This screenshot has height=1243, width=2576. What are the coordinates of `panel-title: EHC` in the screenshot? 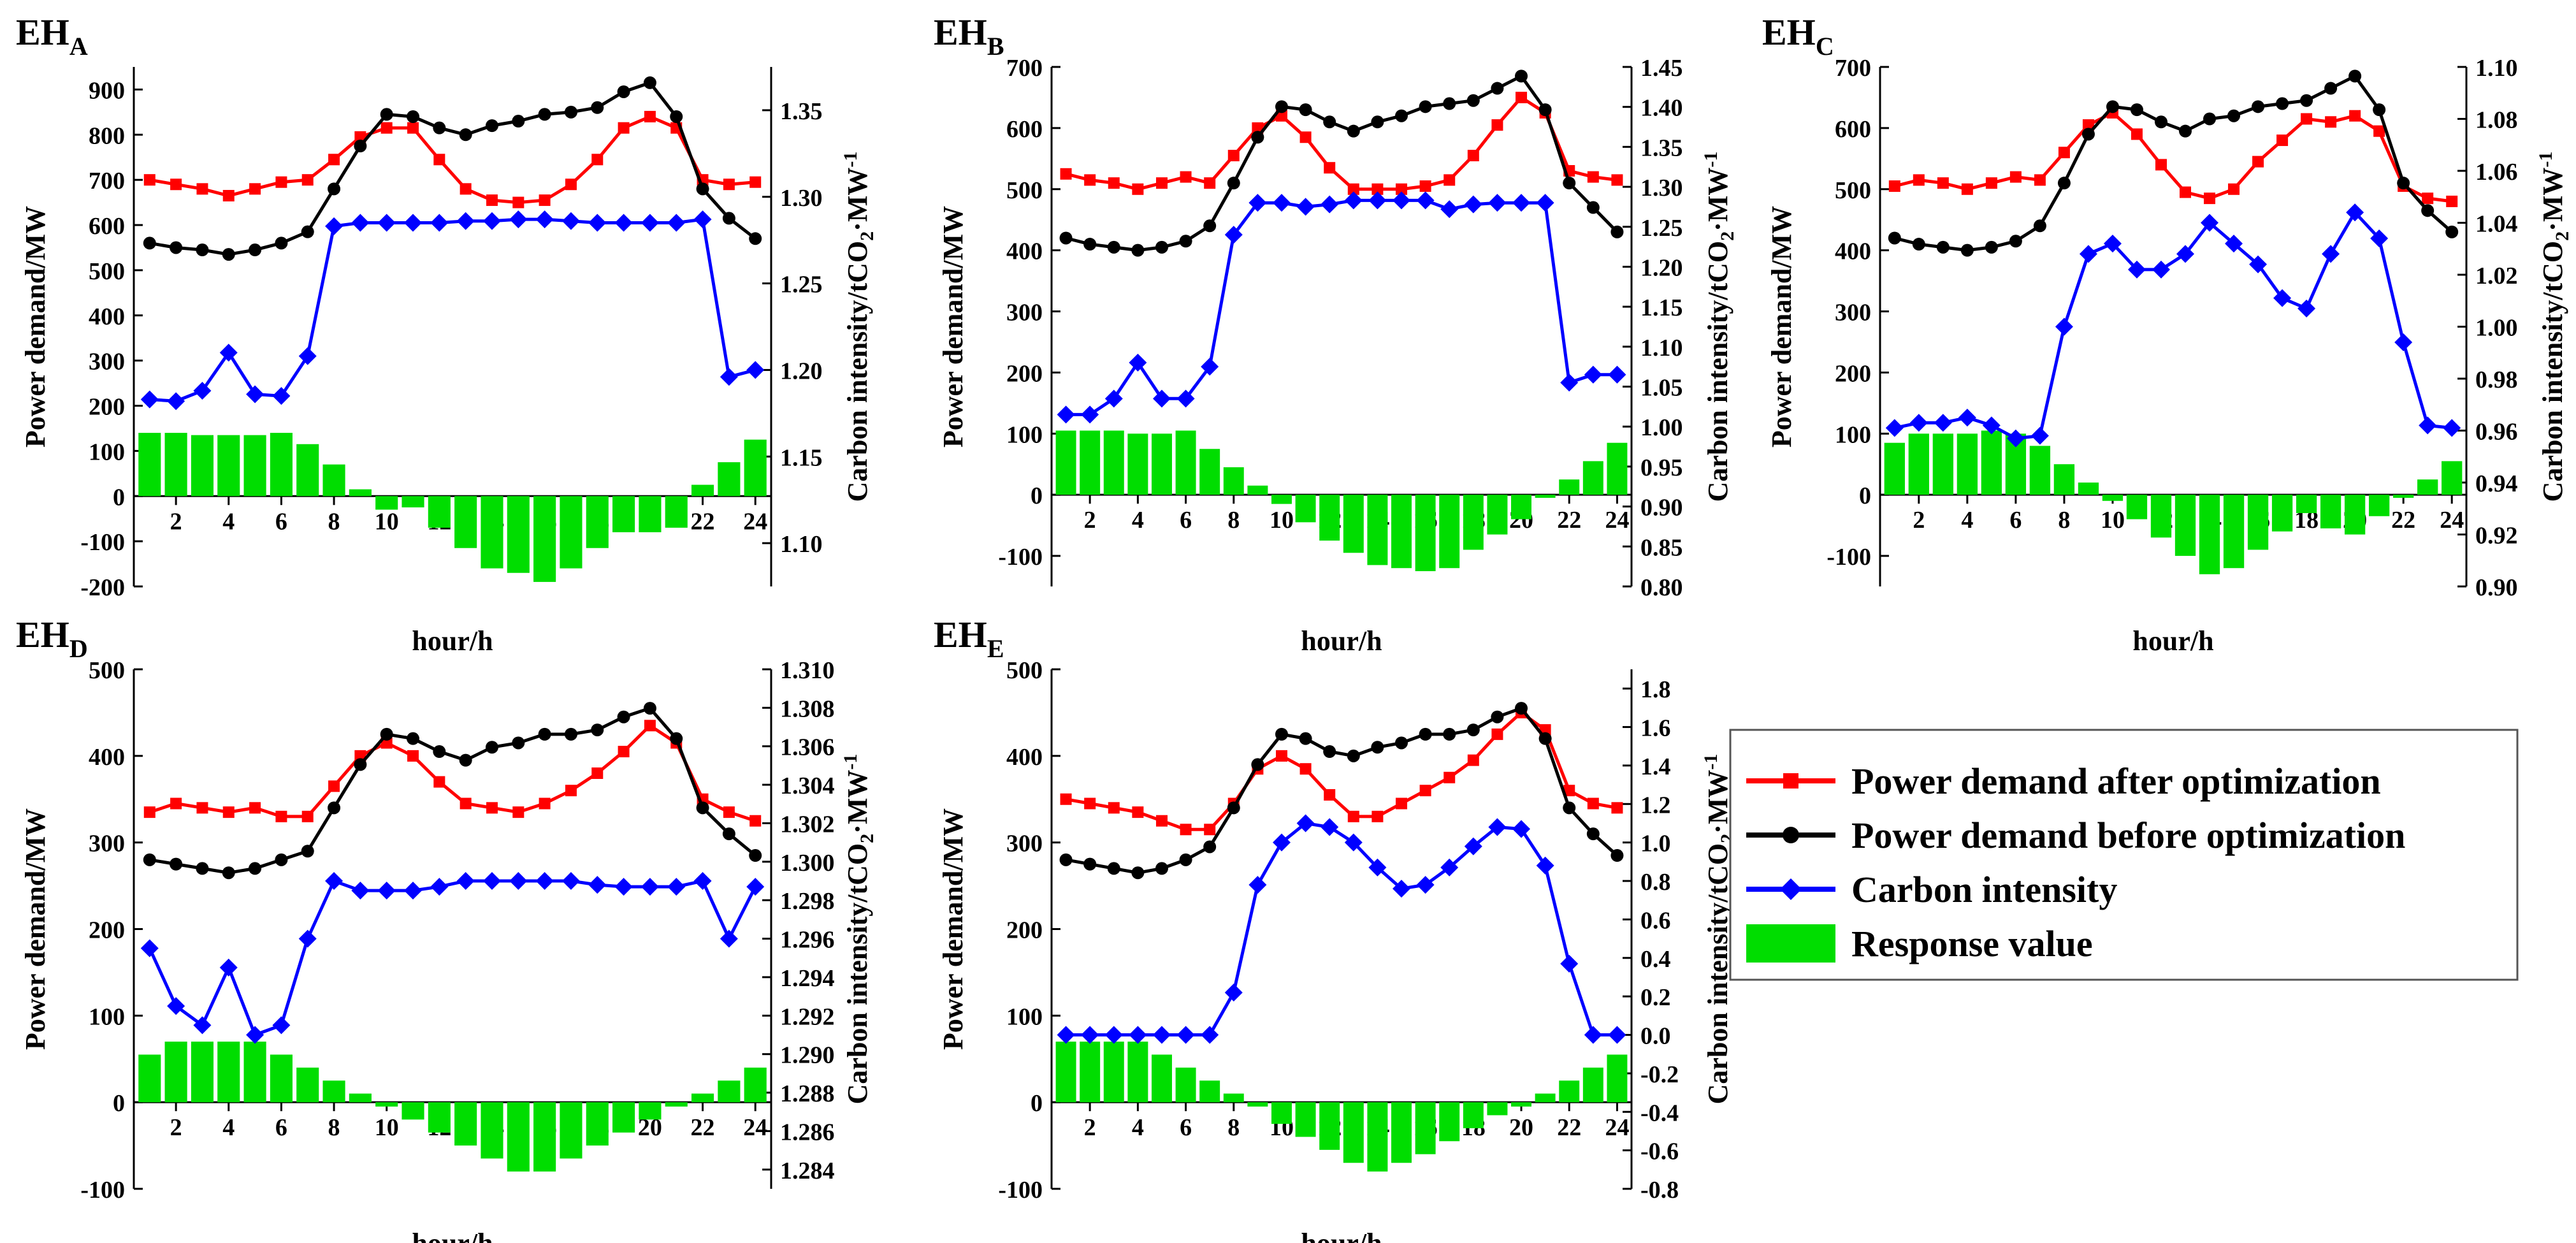 It's located at (1798, 36).